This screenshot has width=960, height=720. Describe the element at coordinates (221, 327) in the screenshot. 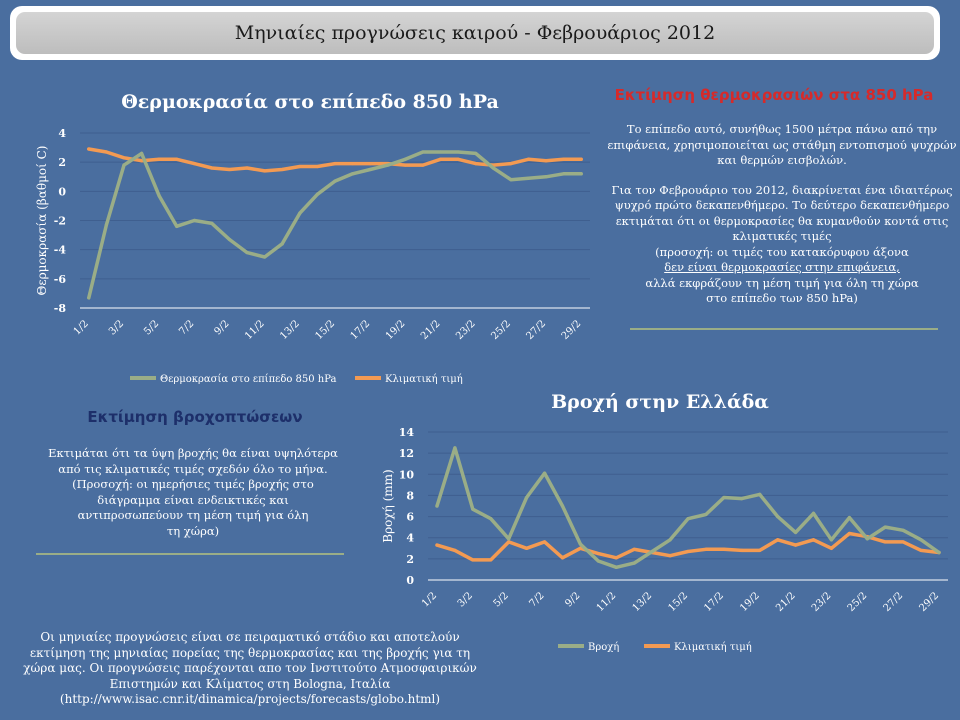

I see `x-tick-label: 9/2` at that location.